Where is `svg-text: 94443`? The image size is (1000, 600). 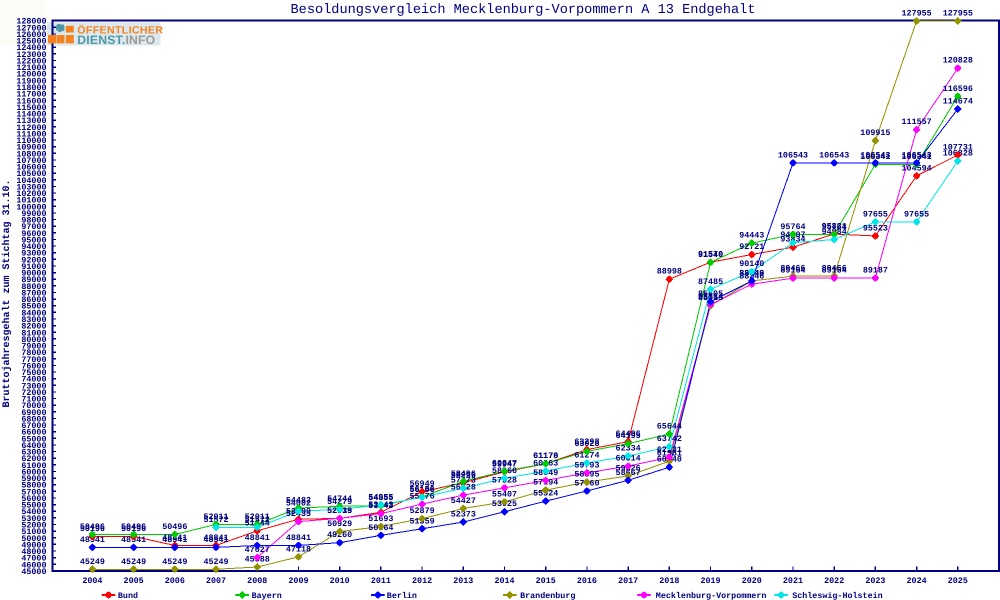
svg-text: 94443 is located at coordinates (751, 236).